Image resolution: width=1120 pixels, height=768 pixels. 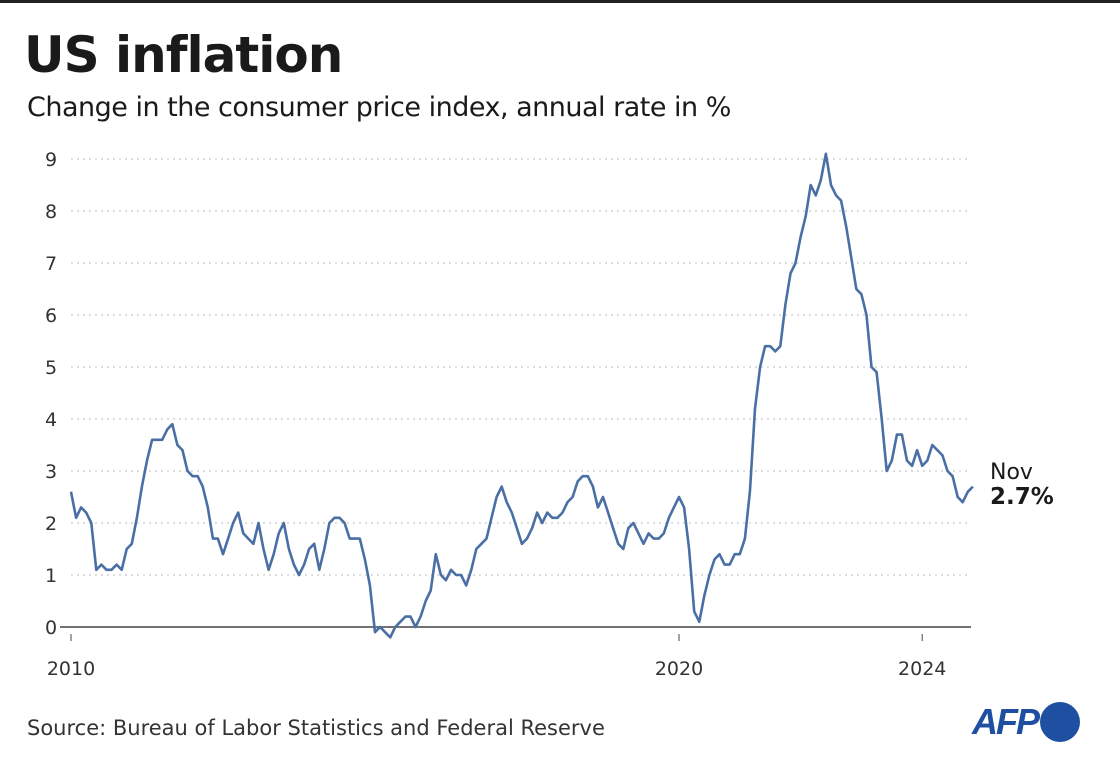 I want to click on x-tick-label: 2024, so click(x=922, y=669).